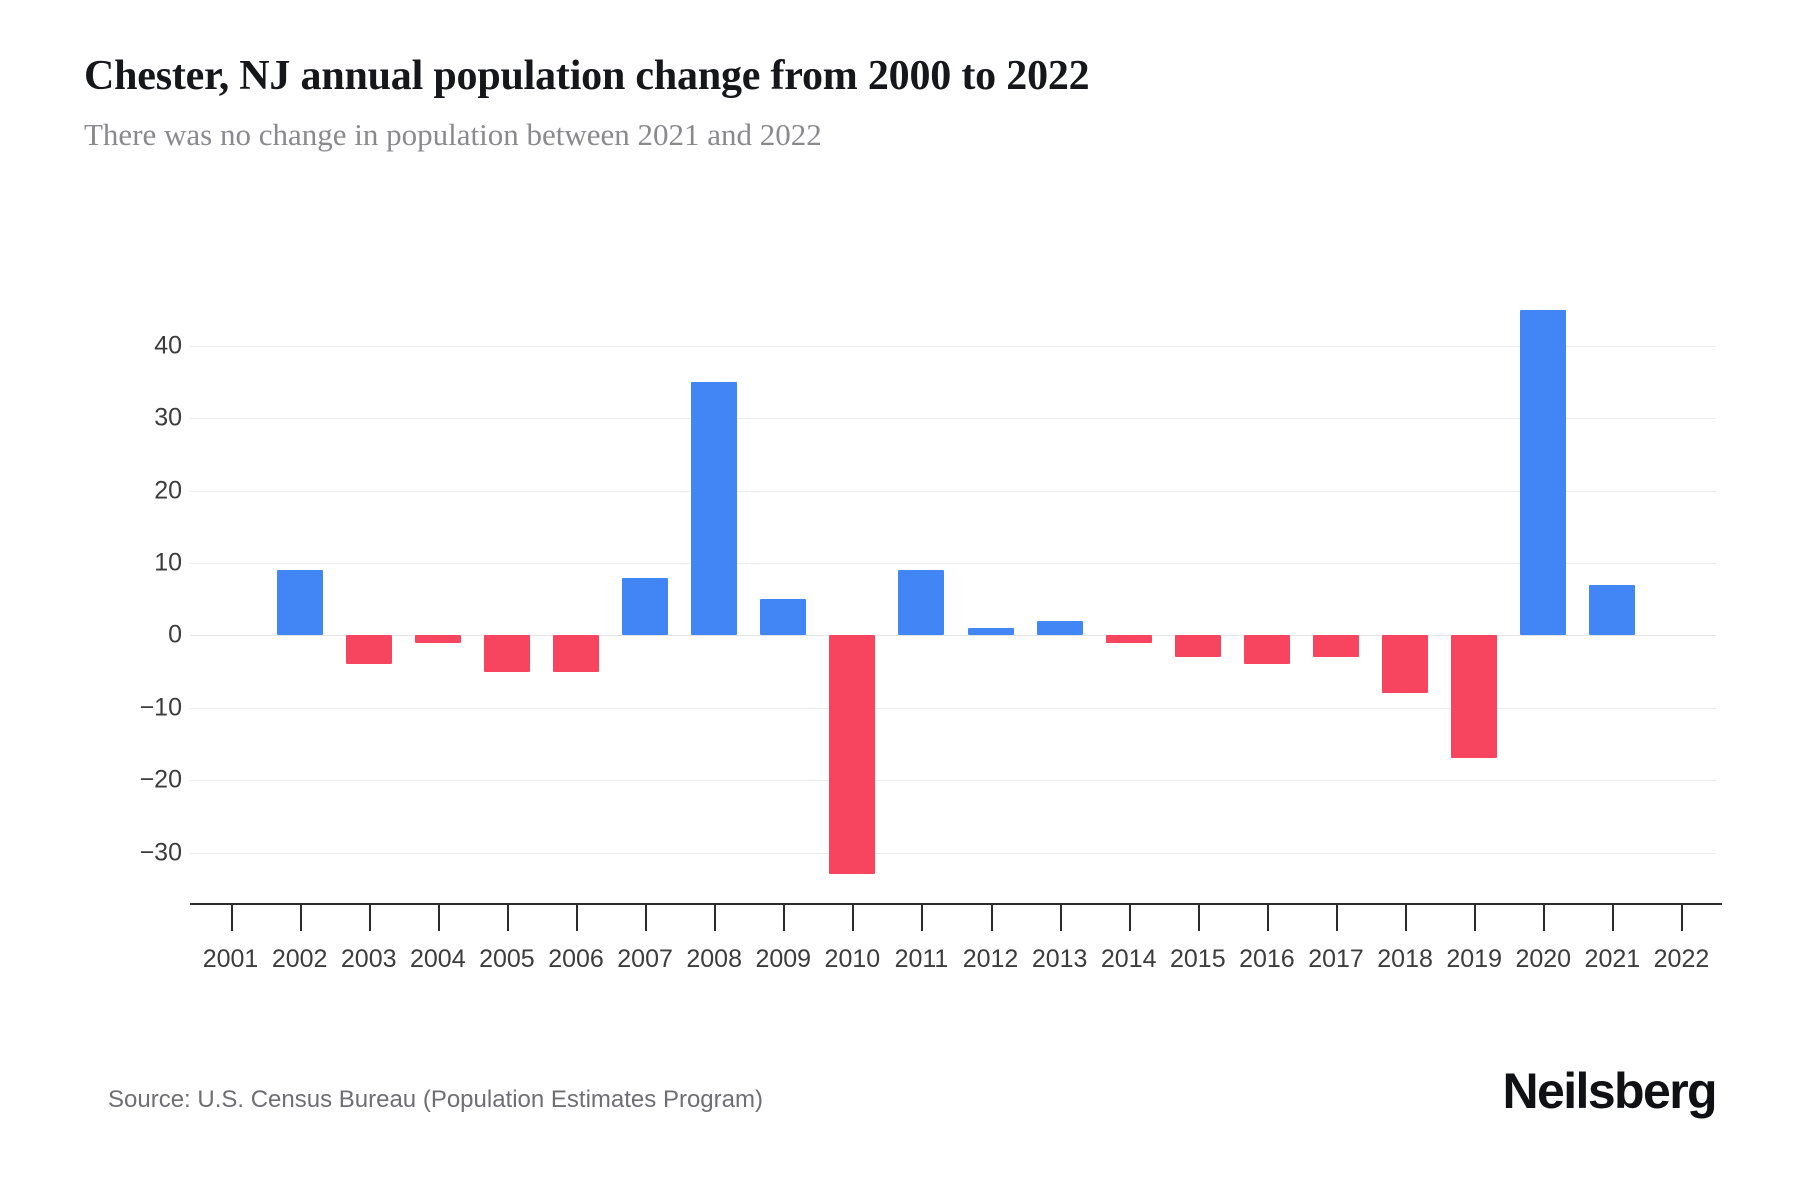 Image resolution: width=1800 pixels, height=1200 pixels. What do you see at coordinates (714, 959) in the screenshot?
I see `x-axis-tick-label-2008: 2008` at bounding box center [714, 959].